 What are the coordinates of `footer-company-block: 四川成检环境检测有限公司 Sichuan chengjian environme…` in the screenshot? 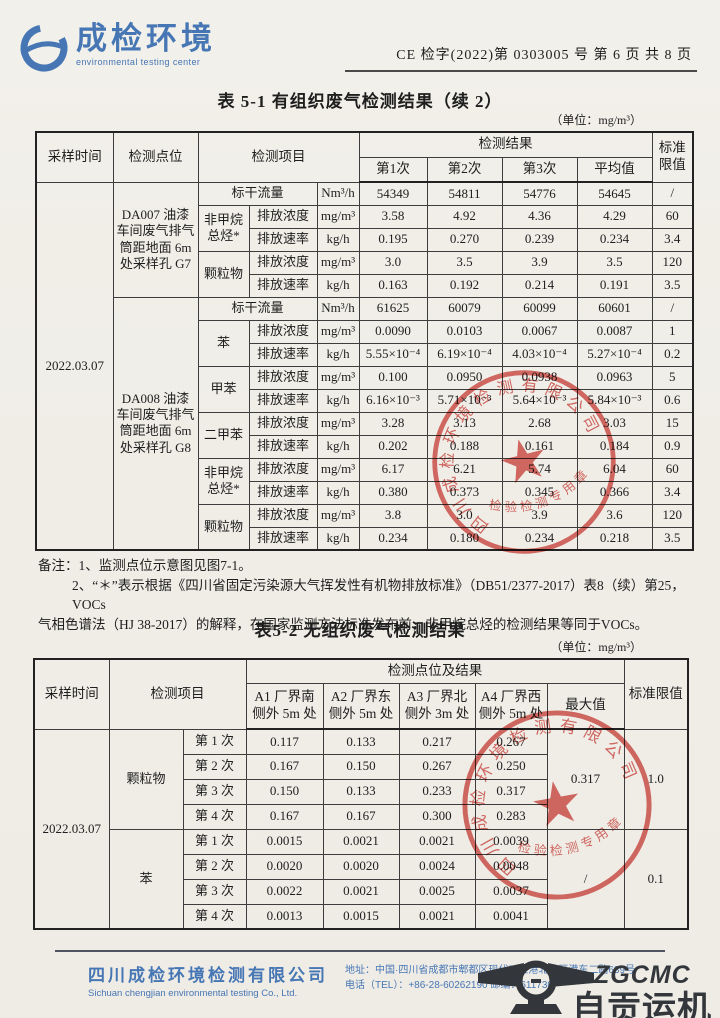 It's located at (208, 980).